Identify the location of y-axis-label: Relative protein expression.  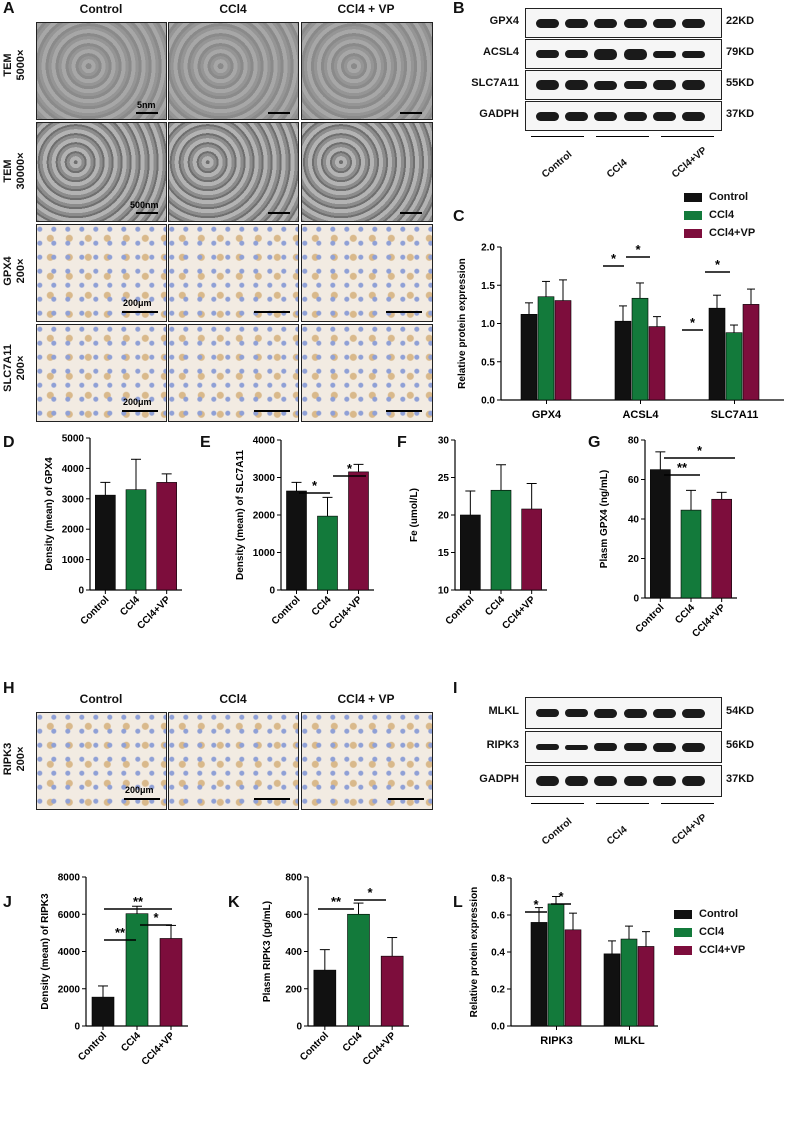
(474, 952).